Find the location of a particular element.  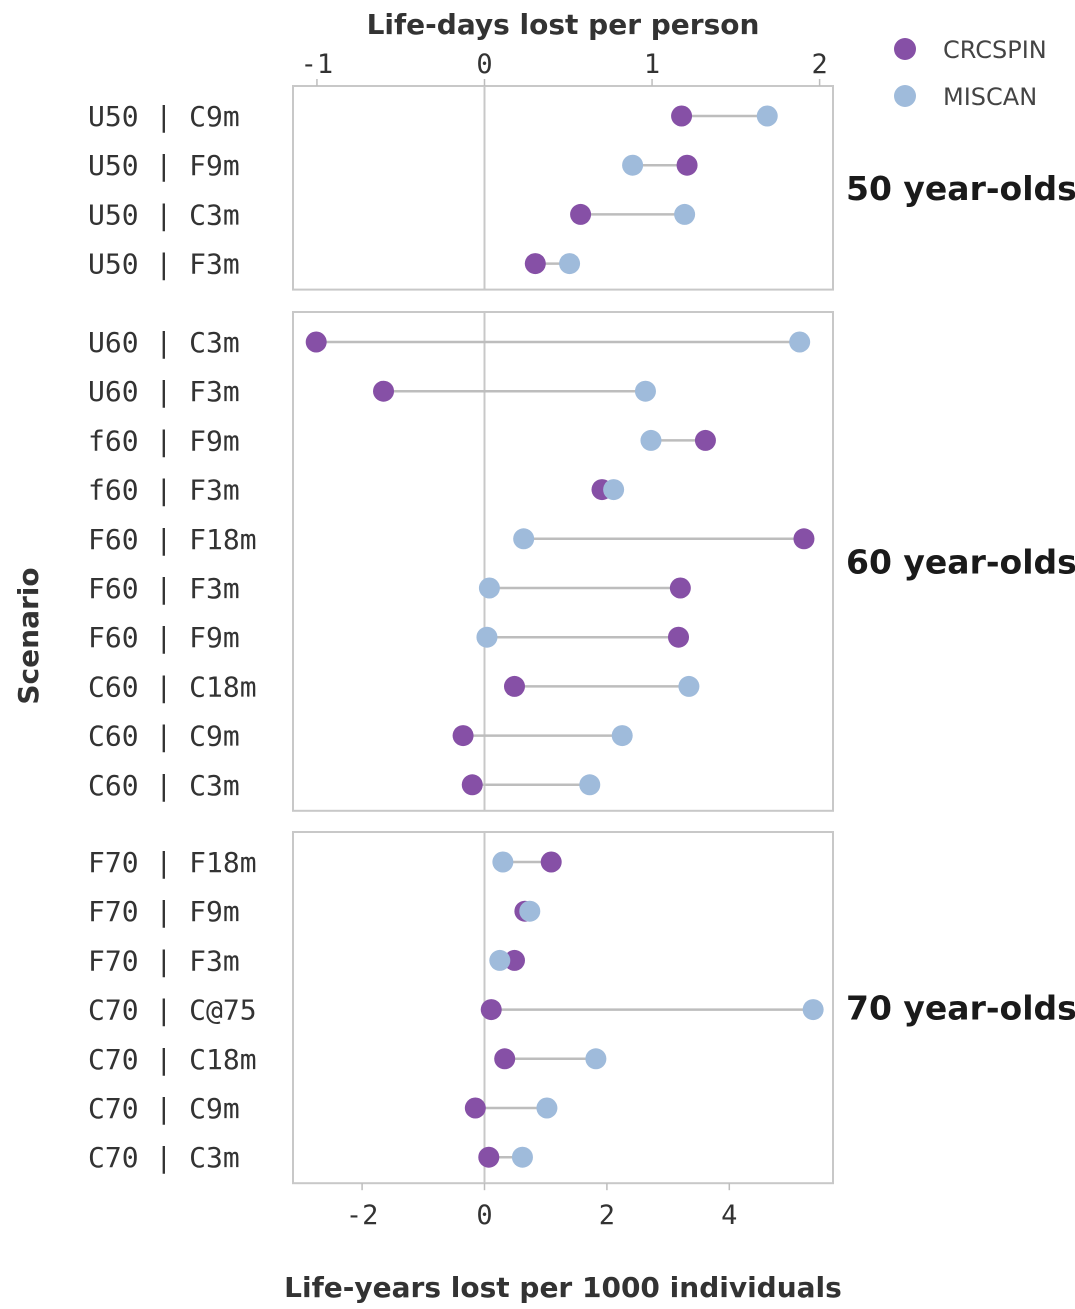

scenario-label: F70 | F18m is located at coordinates (172, 862).